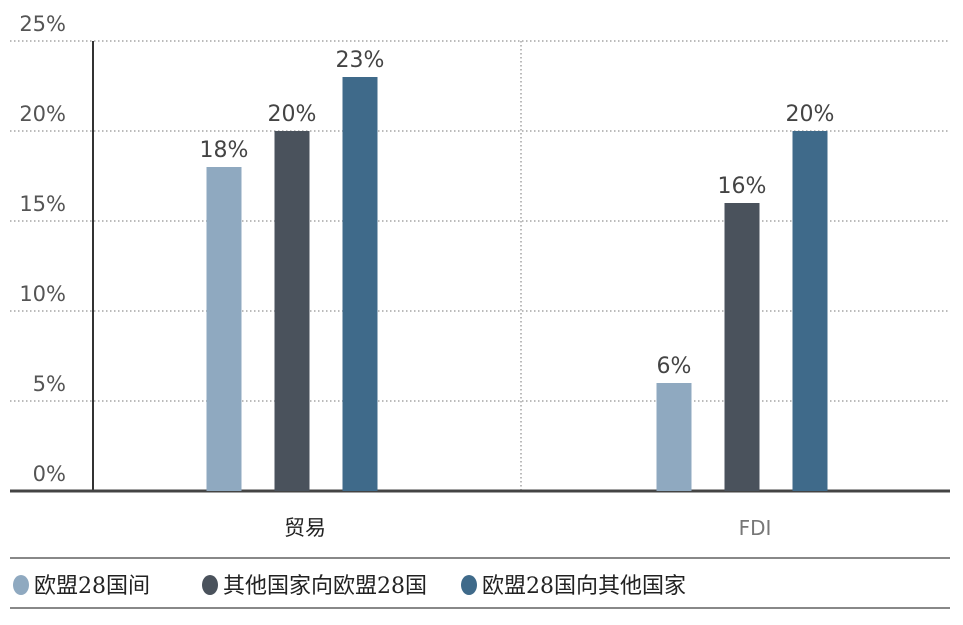 The height and width of the screenshot is (625, 963). Describe the element at coordinates (742, 186) in the screenshot. I see `data-label: 16%` at that location.